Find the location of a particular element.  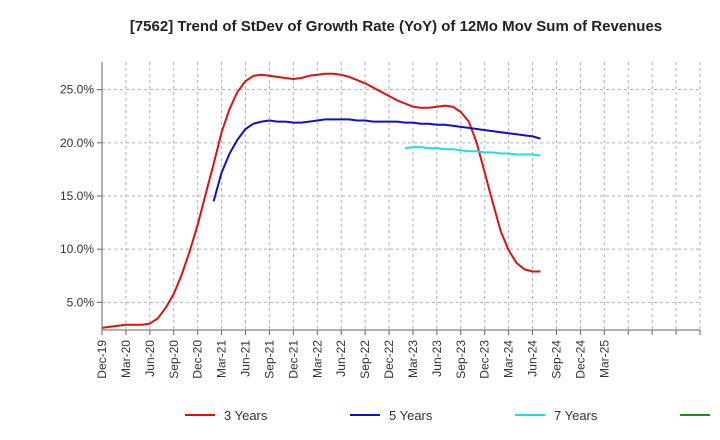

x-tick-label: Mar-21 is located at coordinates (222, 359).